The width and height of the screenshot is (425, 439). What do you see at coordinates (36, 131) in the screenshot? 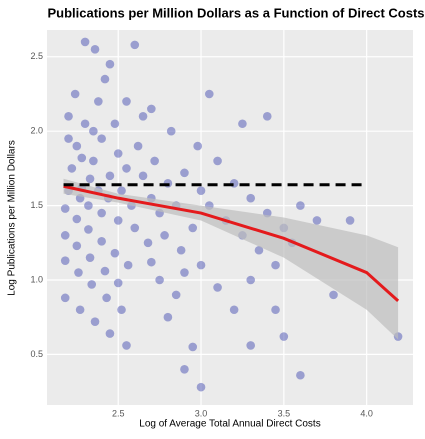
I see `y-tick-label: 2.0` at bounding box center [36, 131].